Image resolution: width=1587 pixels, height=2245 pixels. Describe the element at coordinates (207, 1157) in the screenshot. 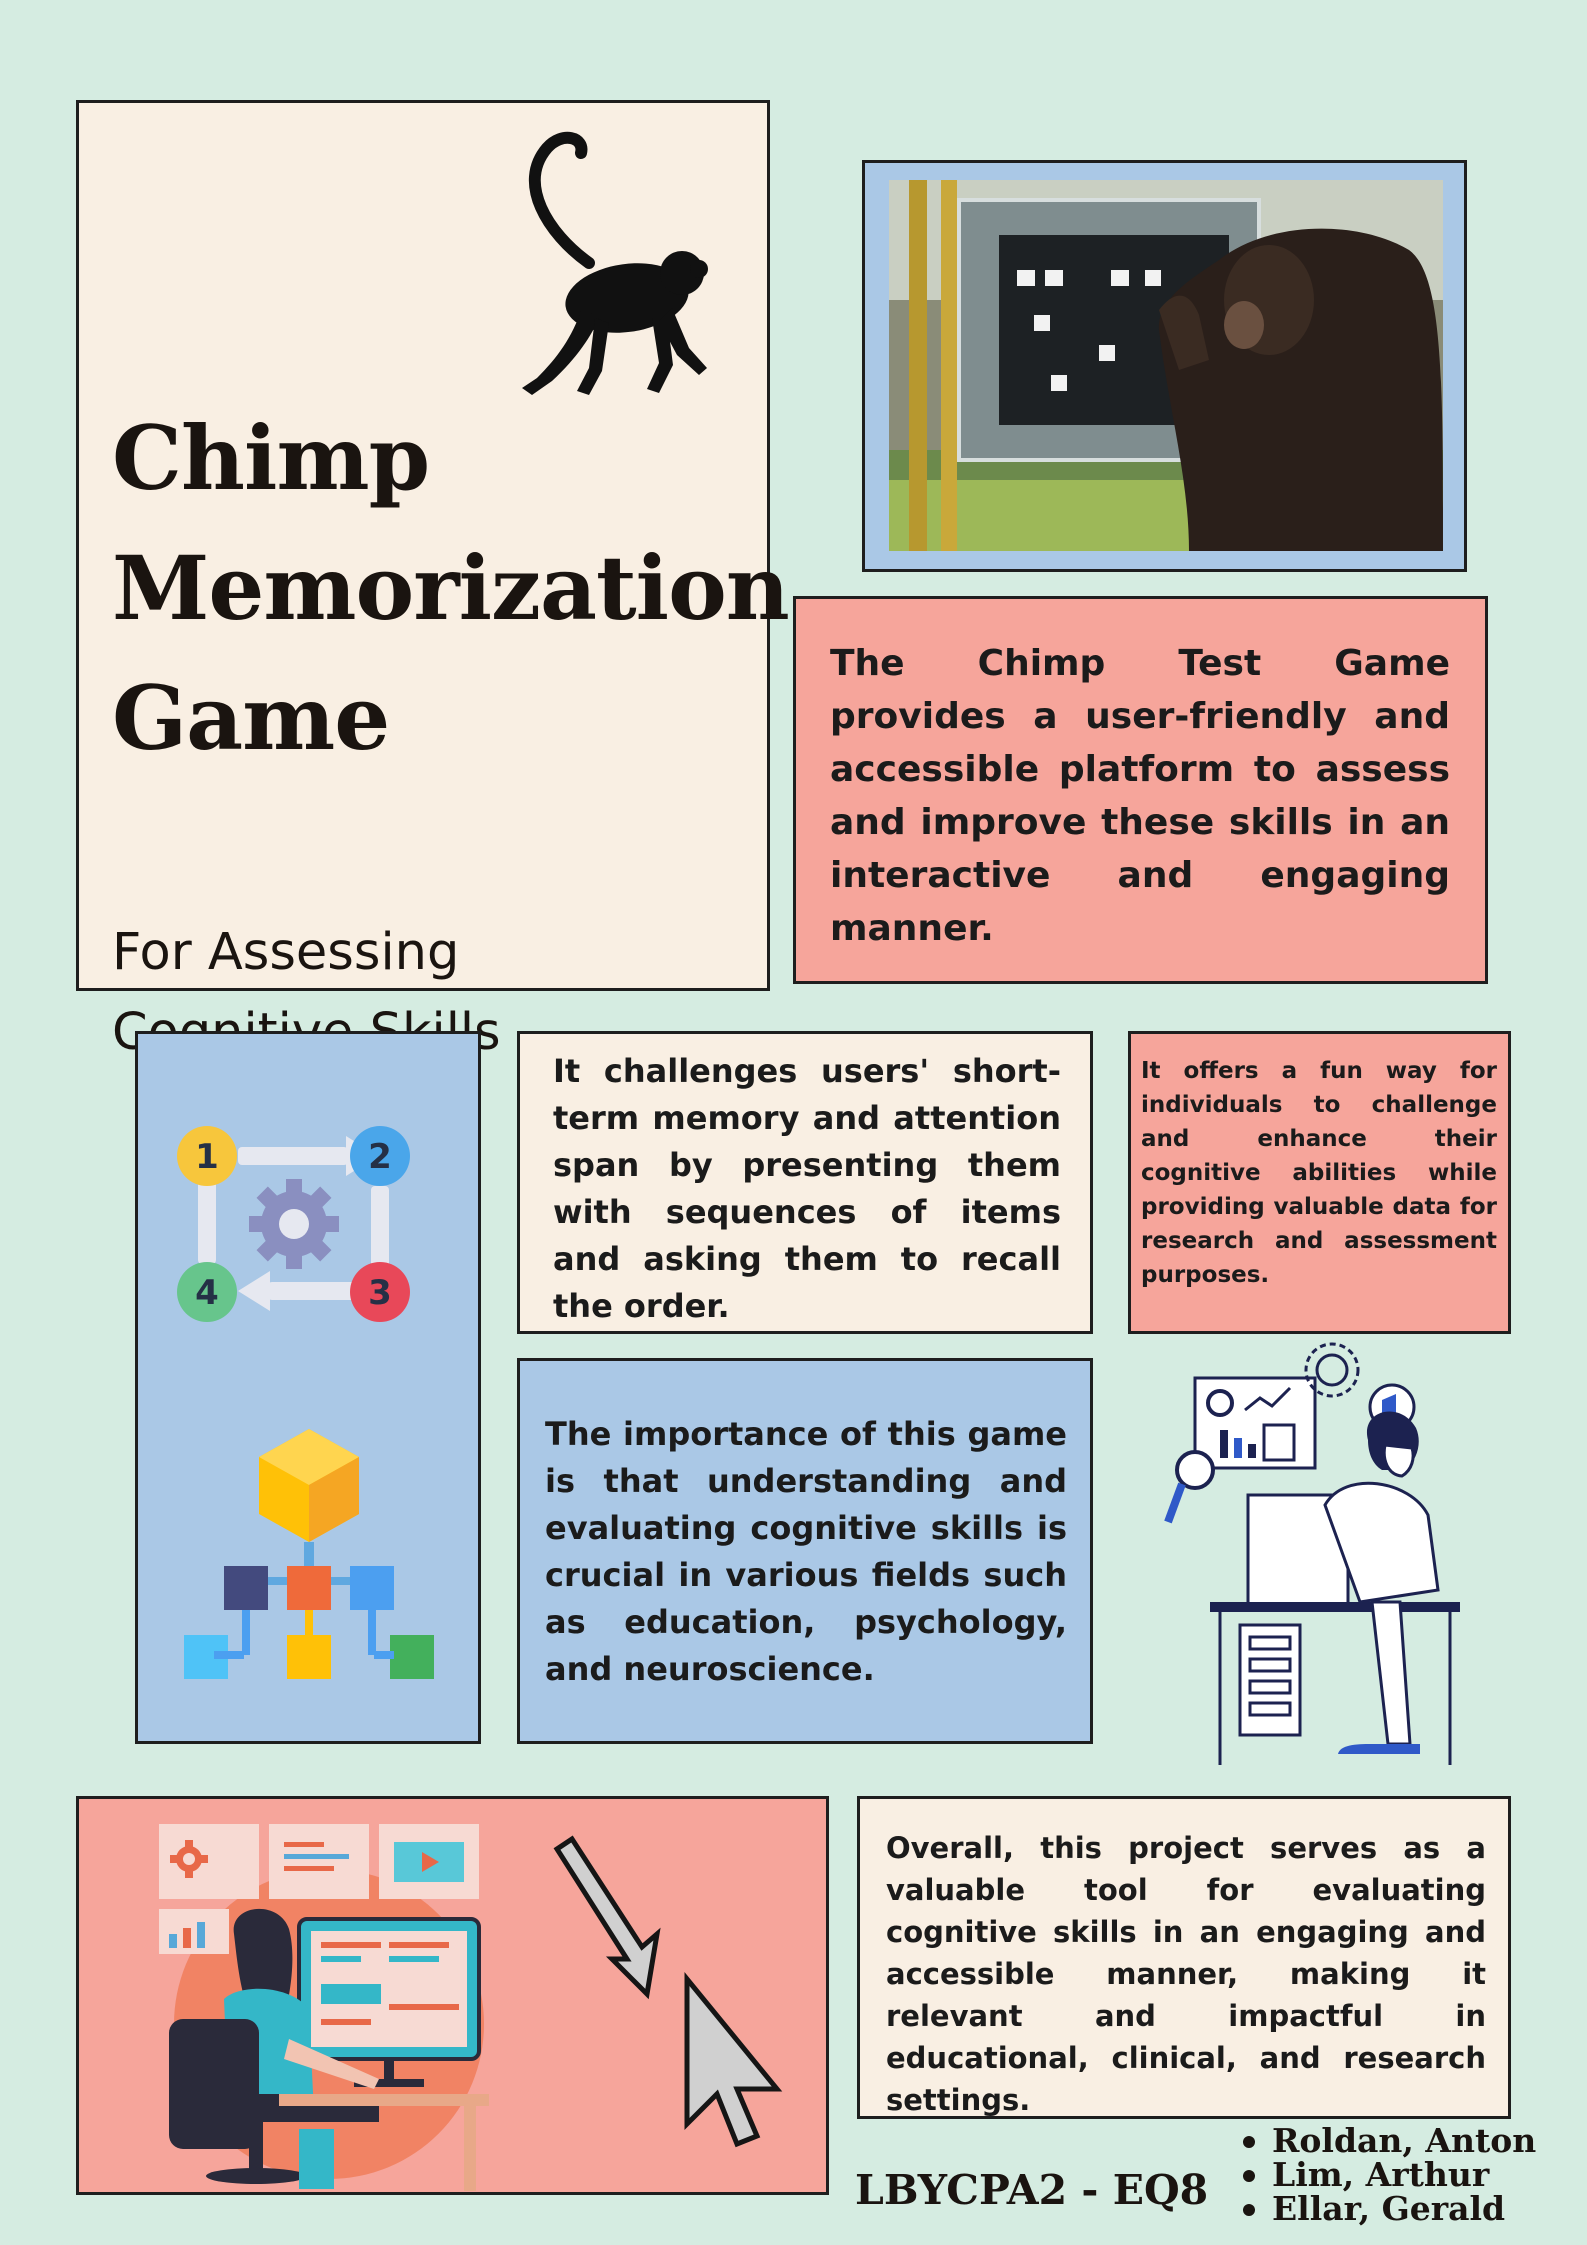

I see `step-1-label: 1` at that location.